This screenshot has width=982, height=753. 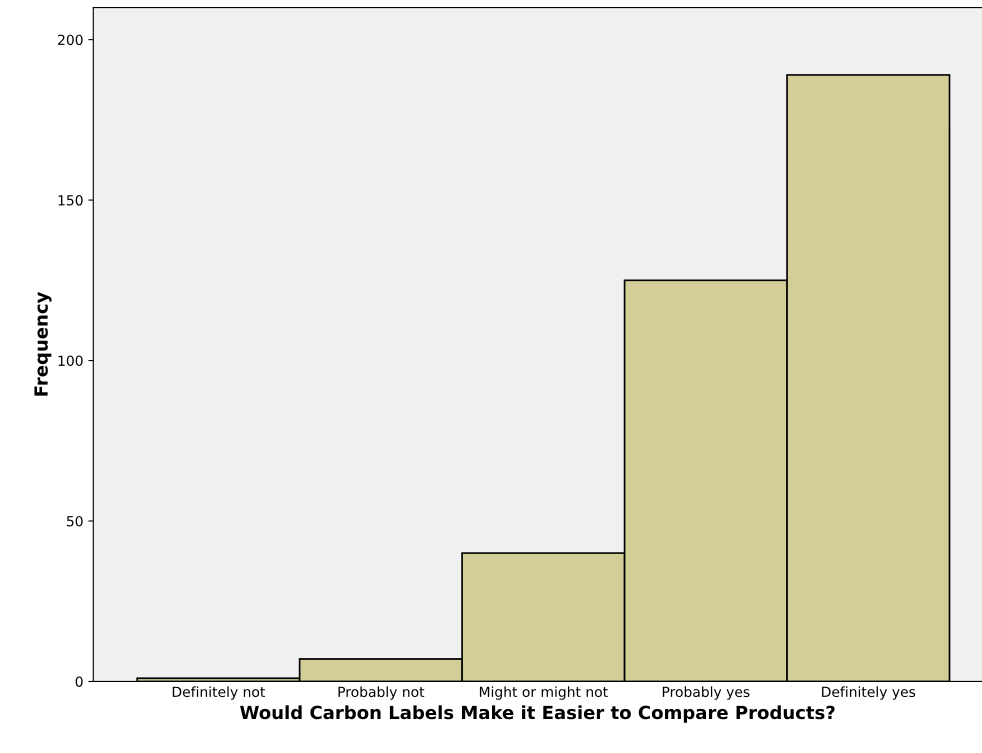 What do you see at coordinates (706, 693) in the screenshot?
I see `x-tick-label: Probably yes` at bounding box center [706, 693].